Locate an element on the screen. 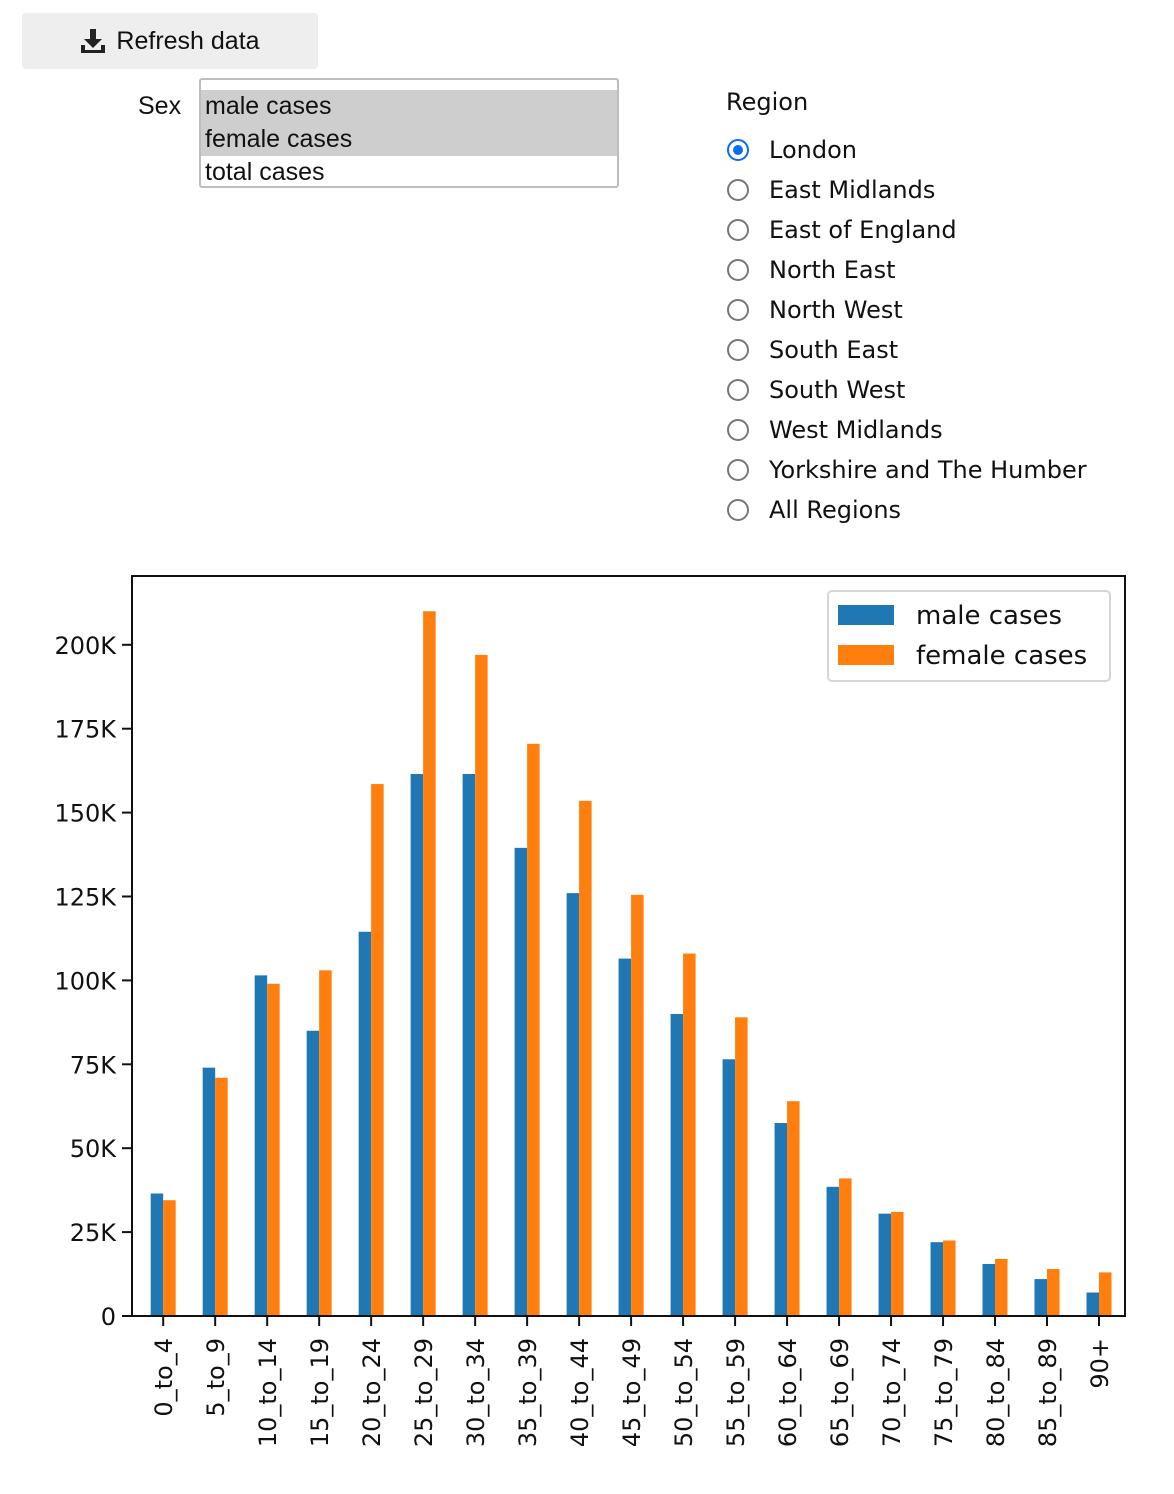 The height and width of the screenshot is (1494, 1174). x-tick-label: 85_to_89 is located at coordinates (1048, 1392).